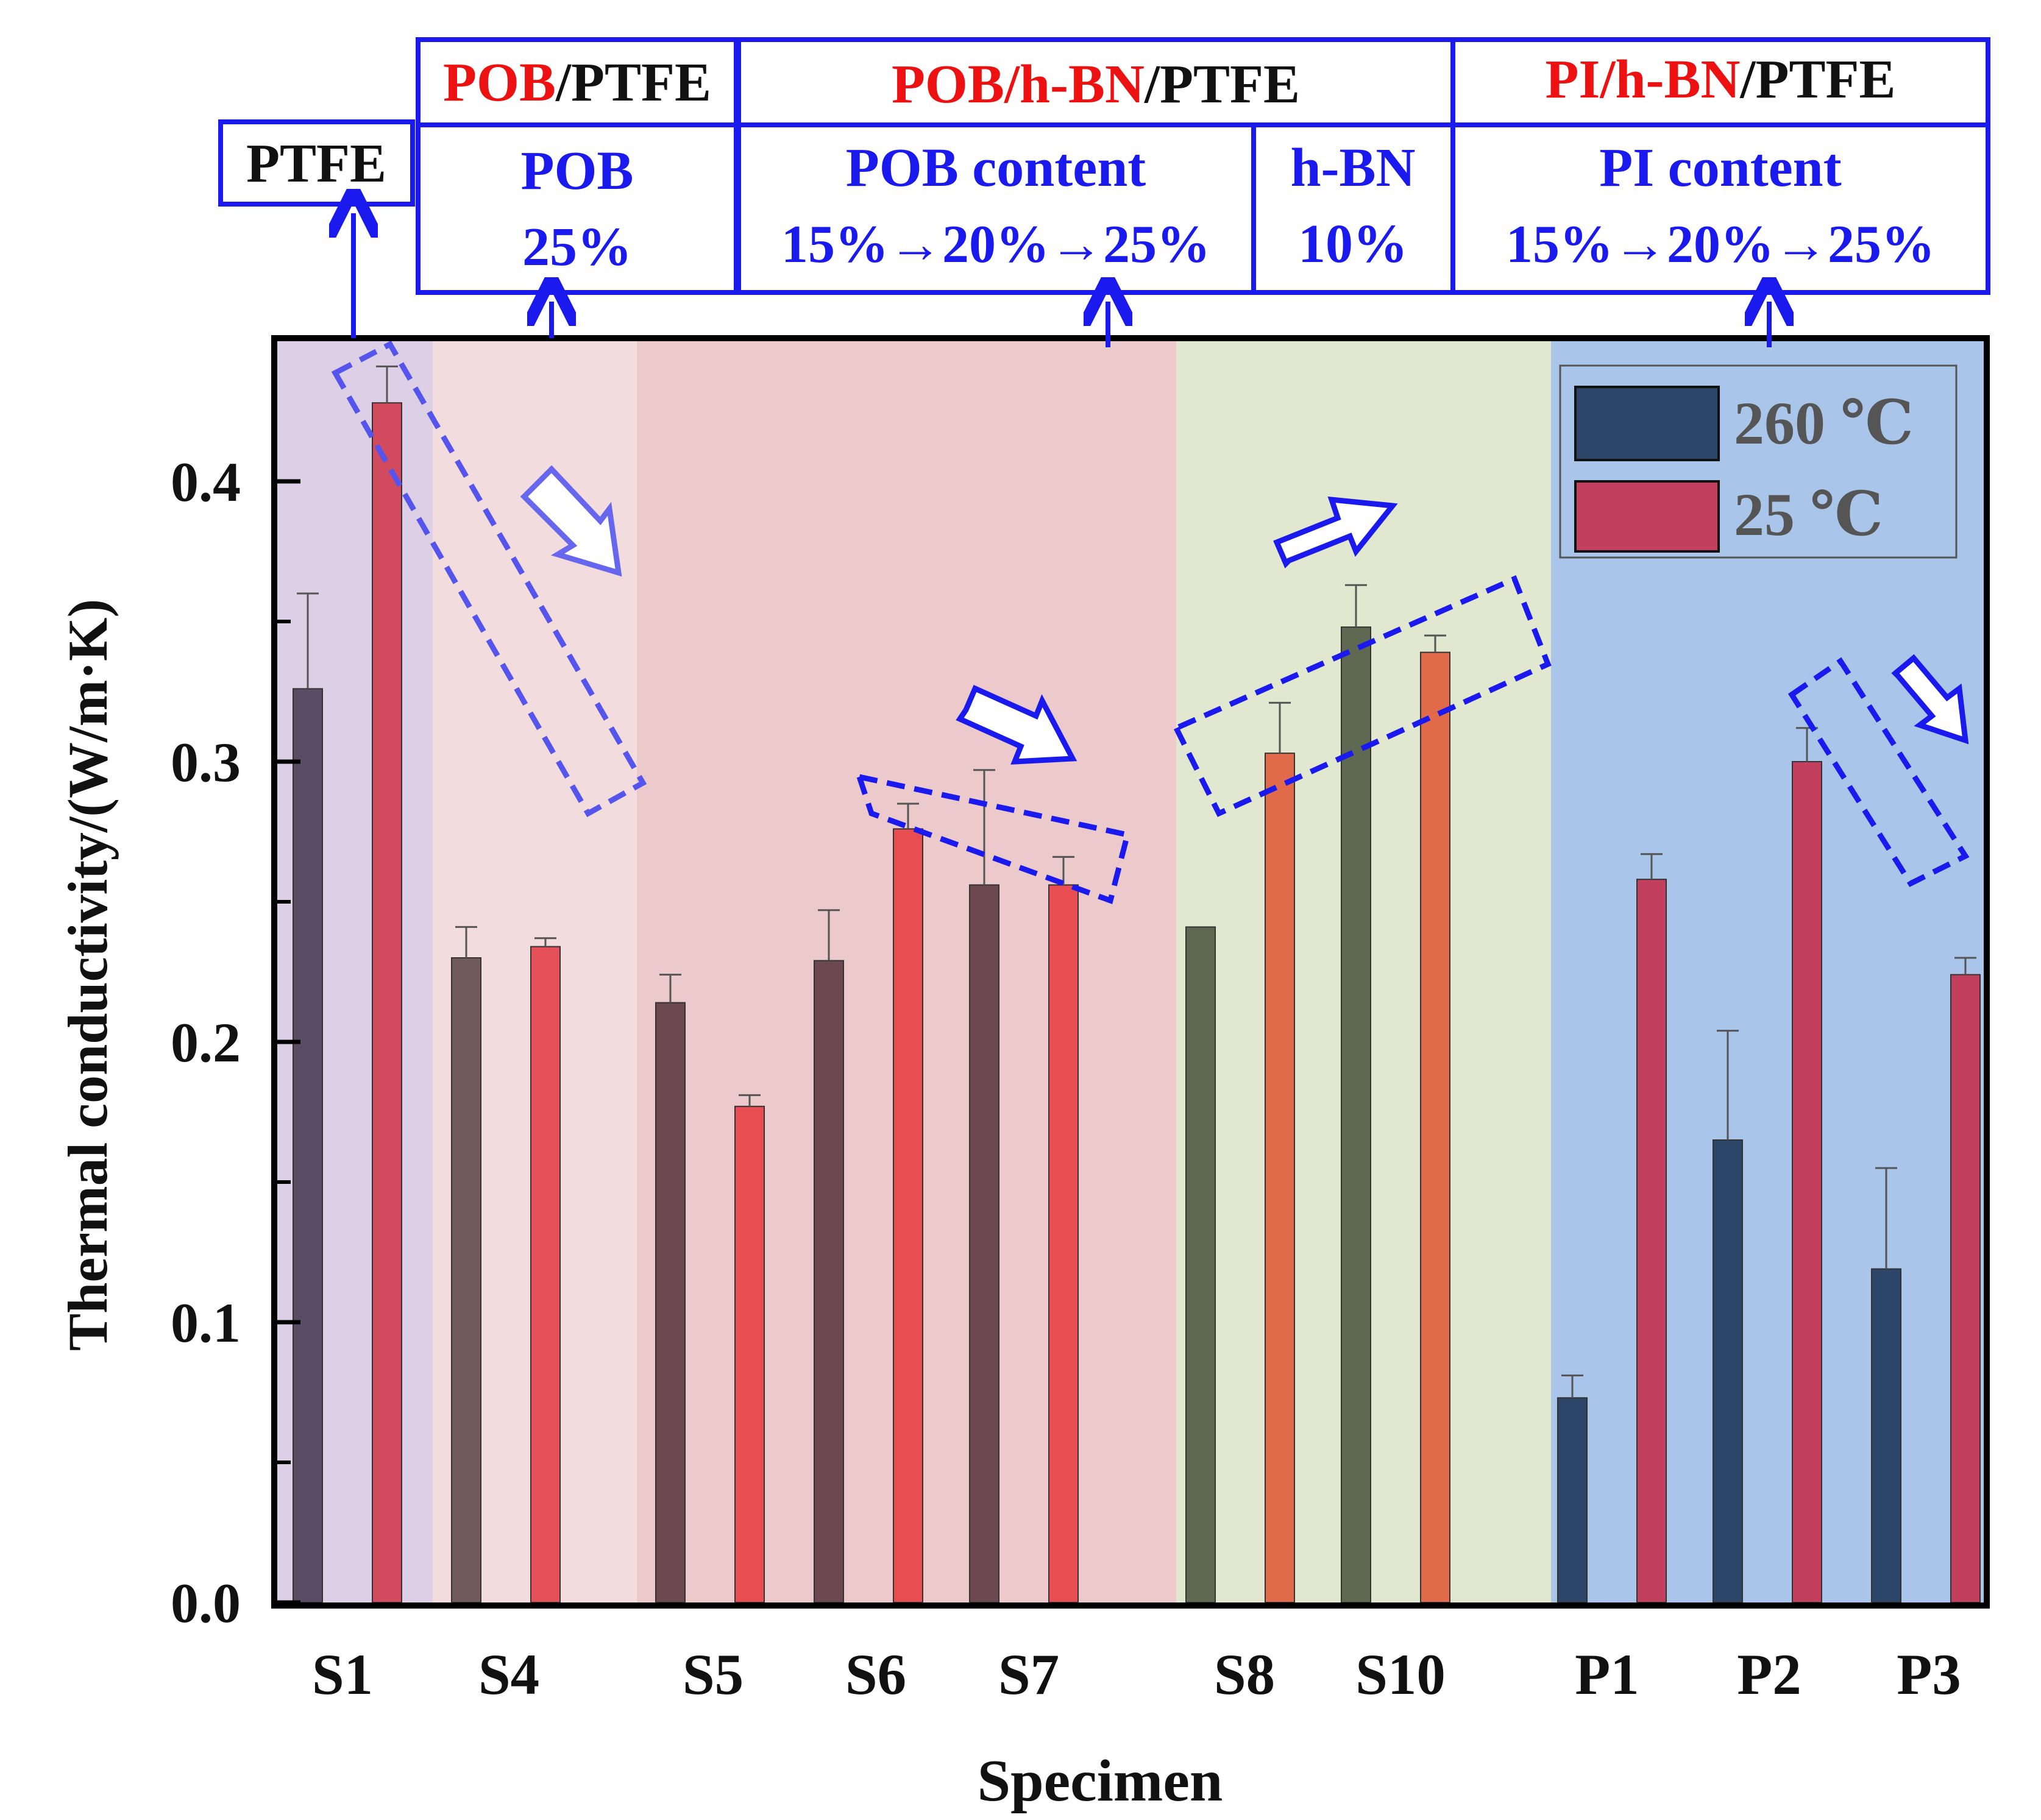  Describe the element at coordinates (576, 171) in the screenshot. I see `pob-label-line1: POB` at that location.